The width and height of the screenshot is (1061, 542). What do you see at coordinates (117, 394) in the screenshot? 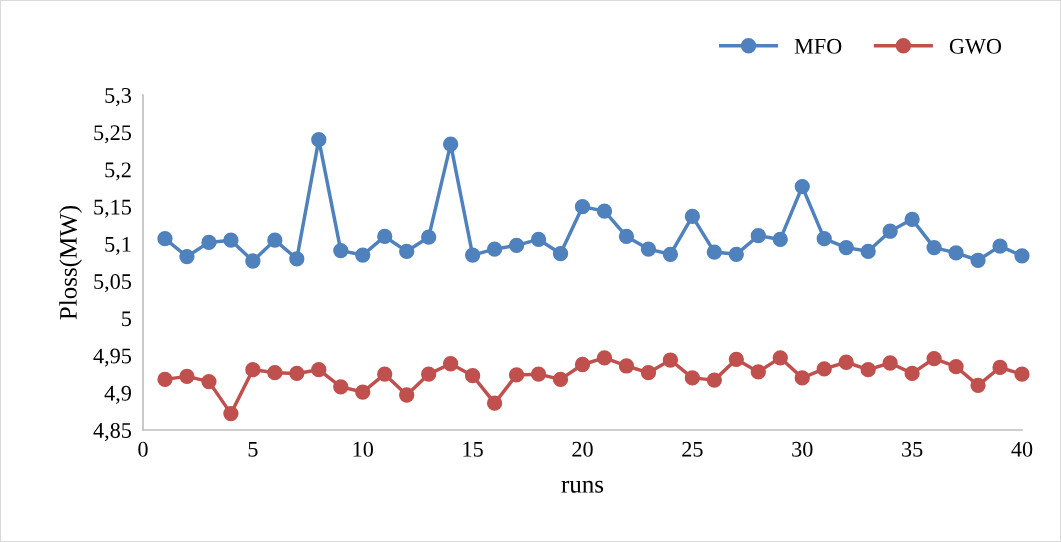
I see `y-tick-label: 4,9` at bounding box center [117, 394].